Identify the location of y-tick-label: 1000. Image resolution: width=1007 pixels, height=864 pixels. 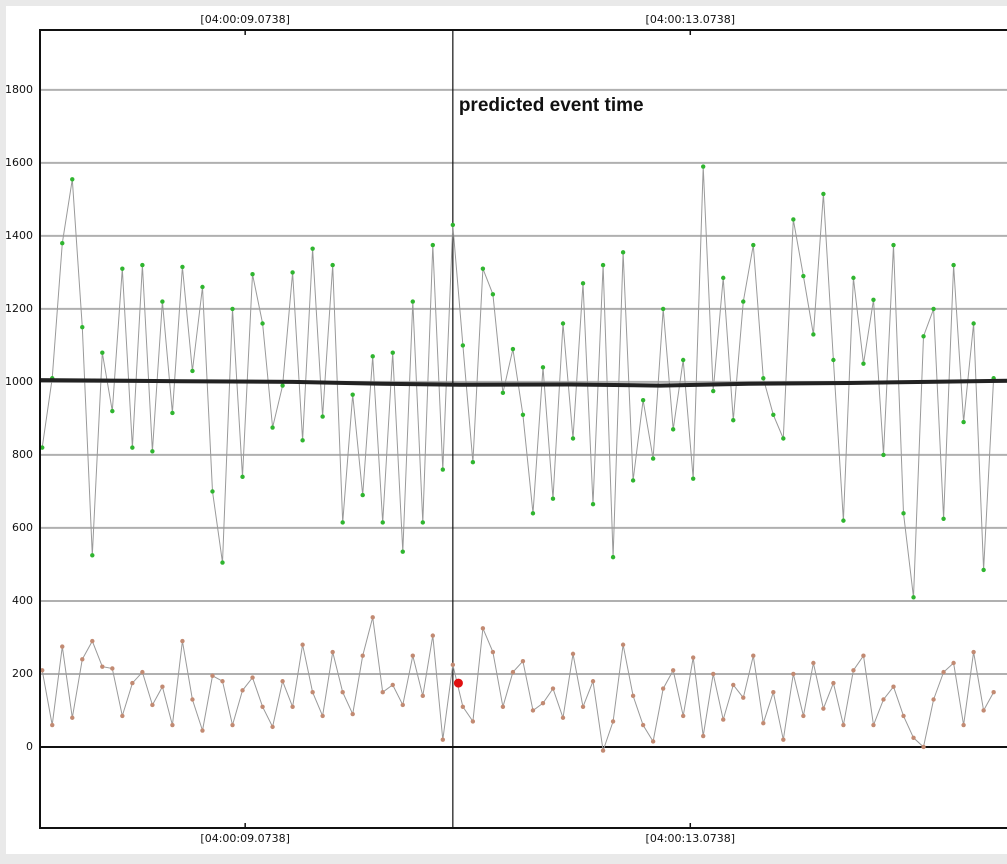
(19, 381).